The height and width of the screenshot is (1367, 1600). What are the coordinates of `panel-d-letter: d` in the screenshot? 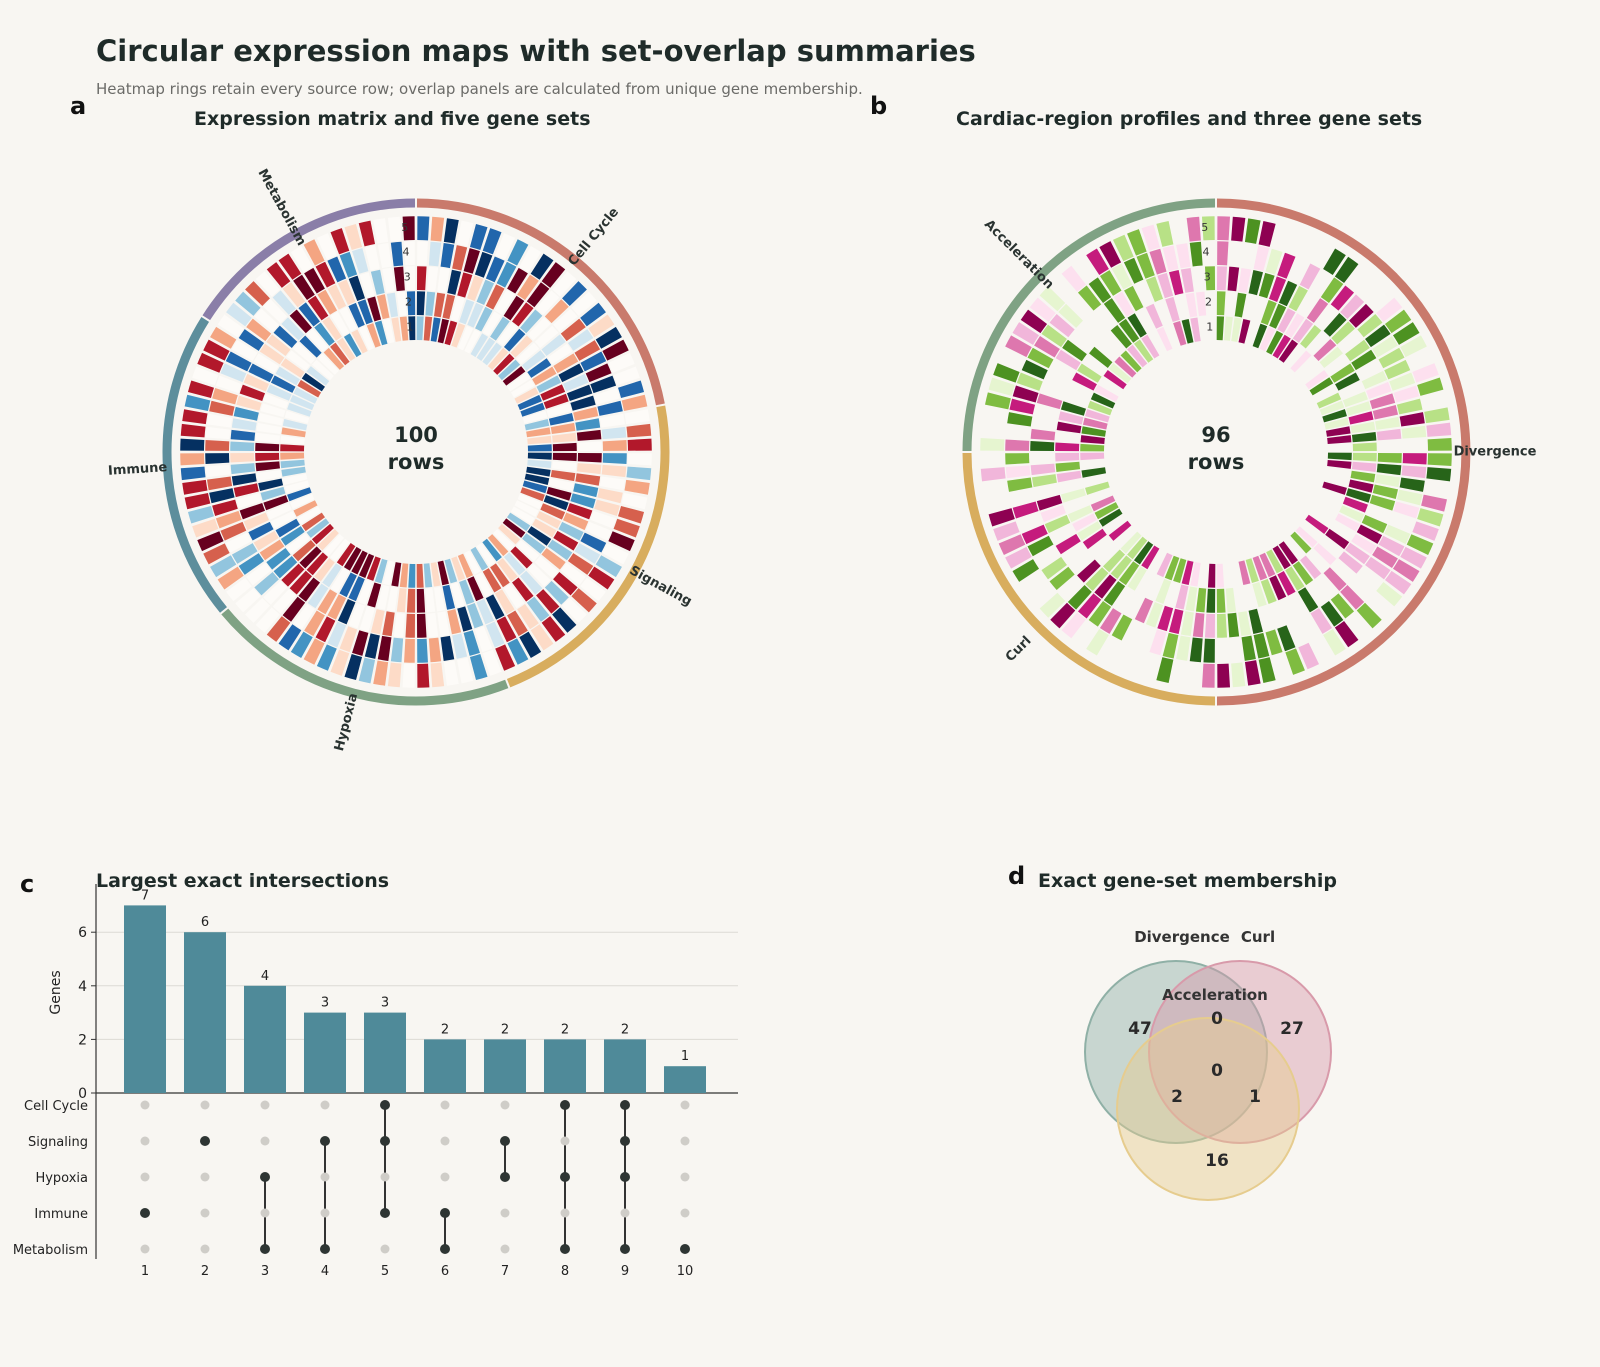 It's located at (1017, 876).